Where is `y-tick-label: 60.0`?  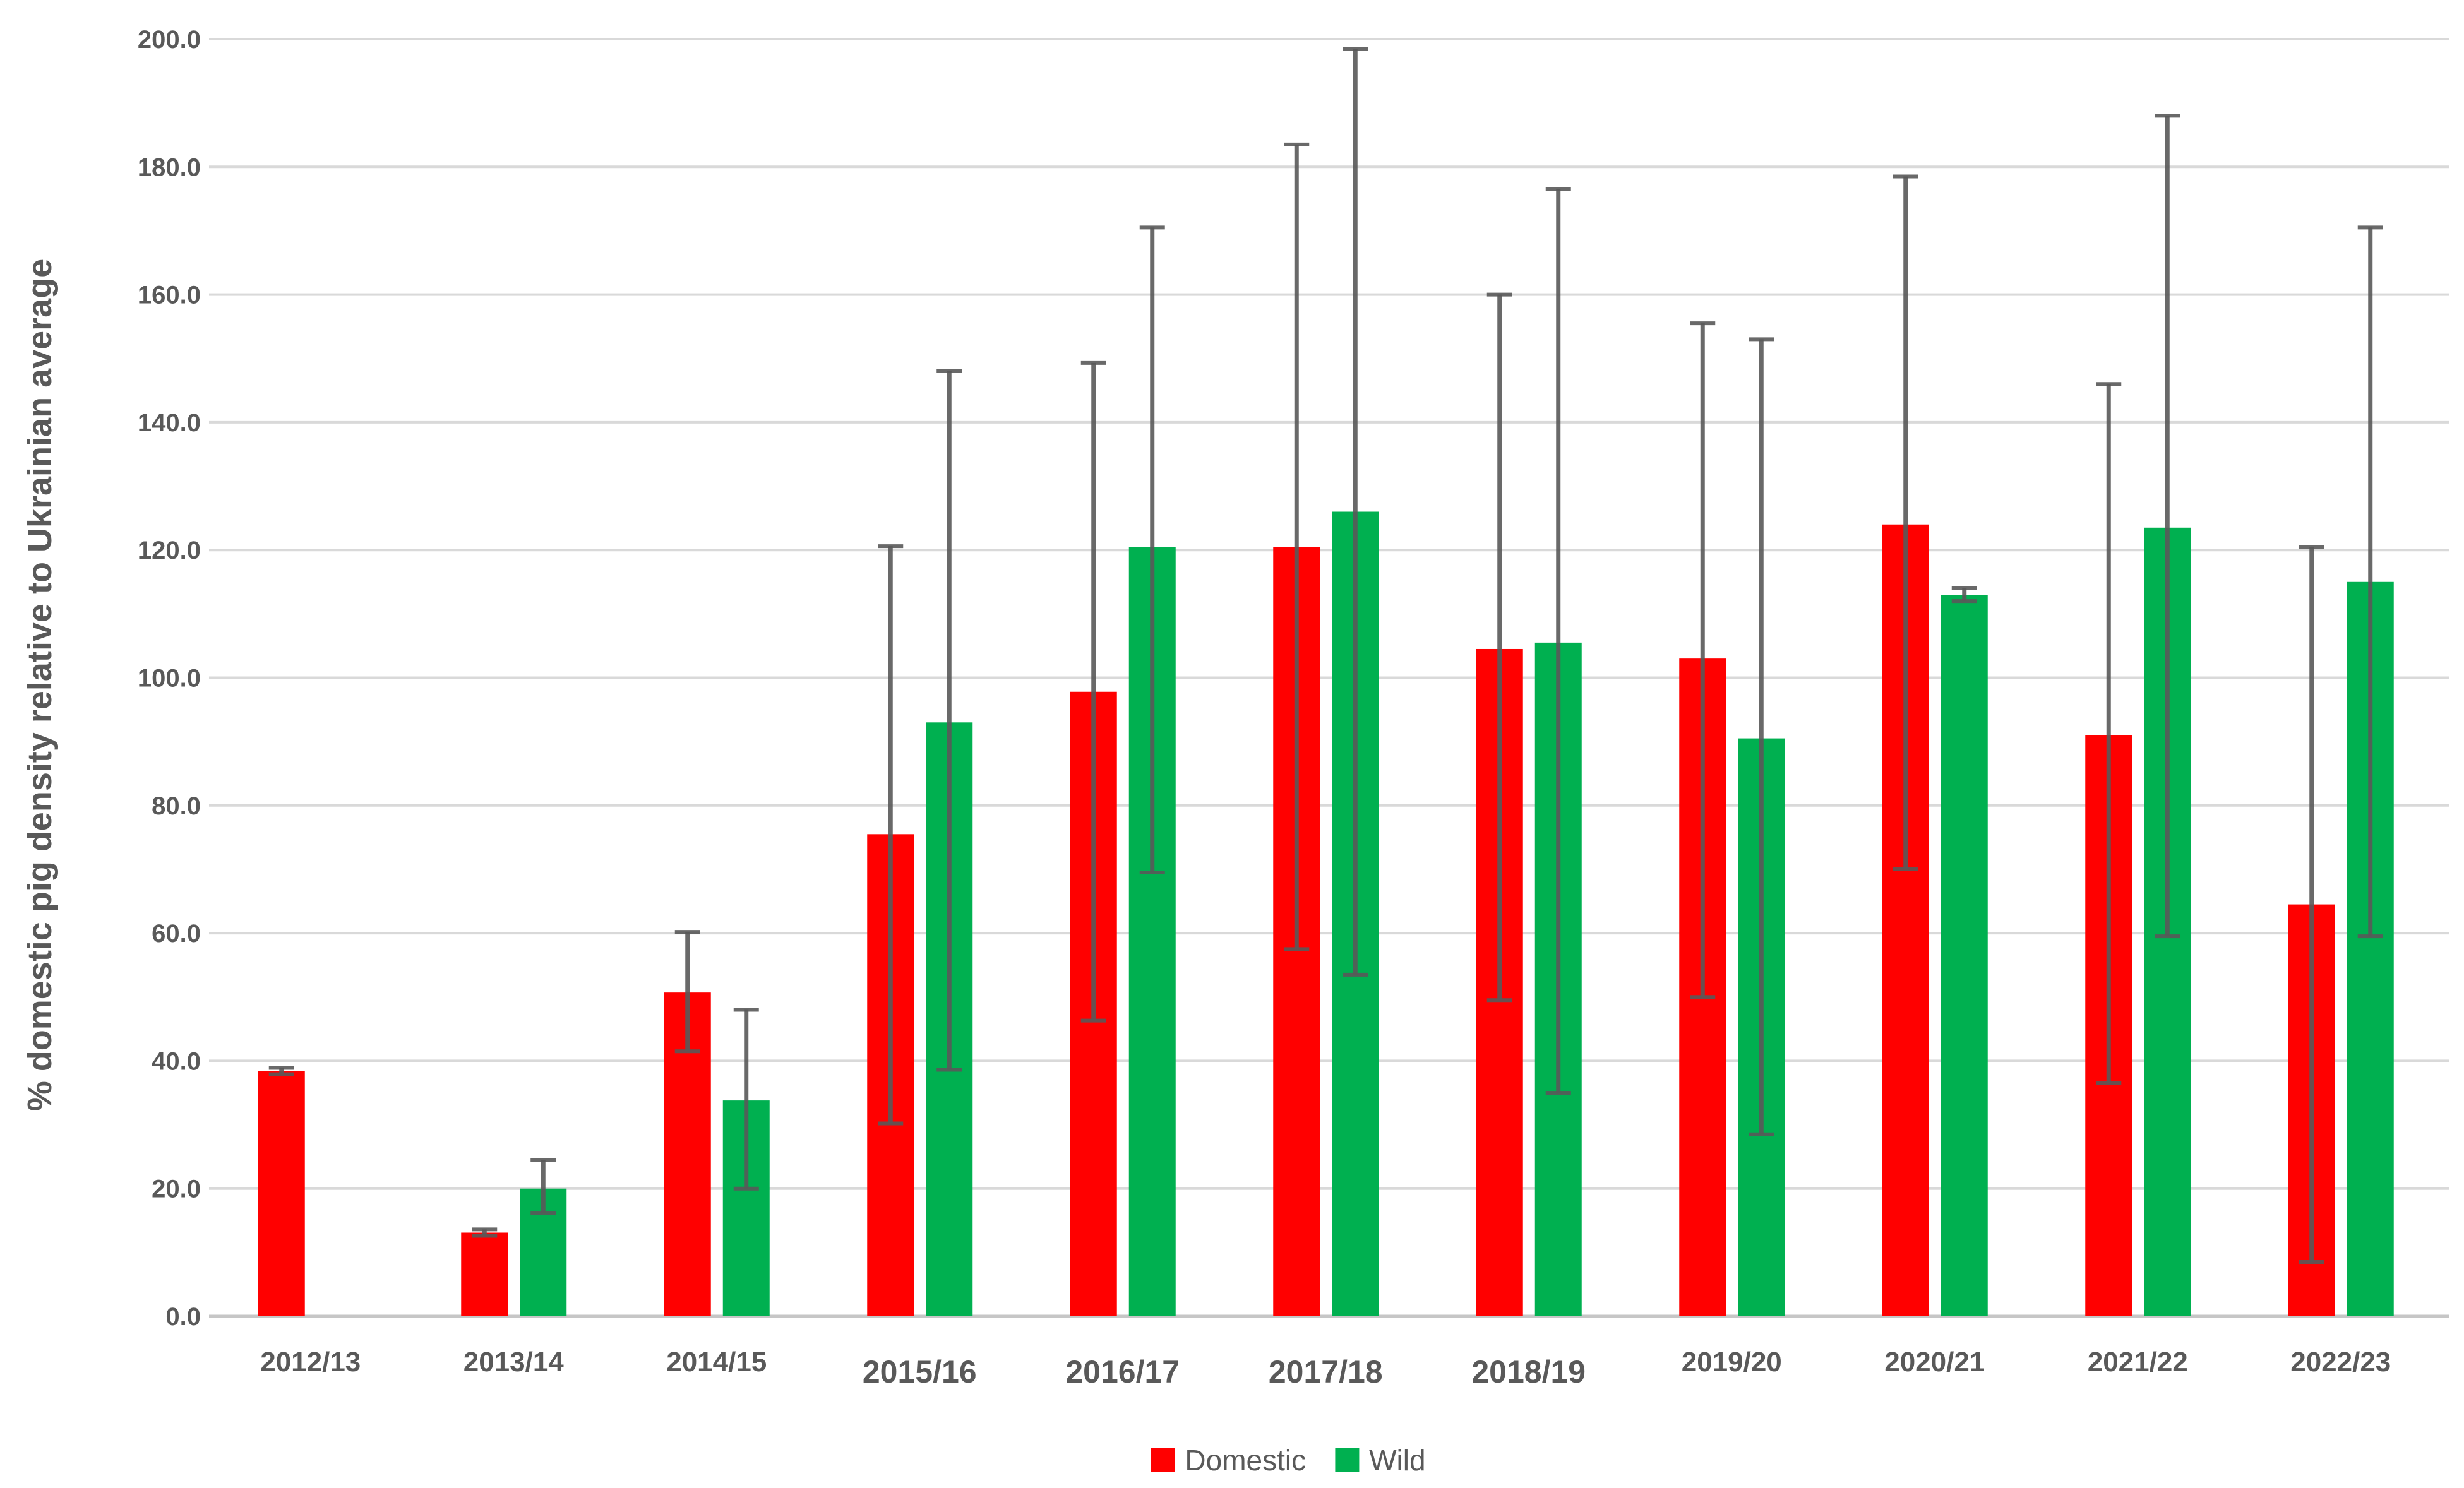
y-tick-label: 60.0 is located at coordinates (177, 934).